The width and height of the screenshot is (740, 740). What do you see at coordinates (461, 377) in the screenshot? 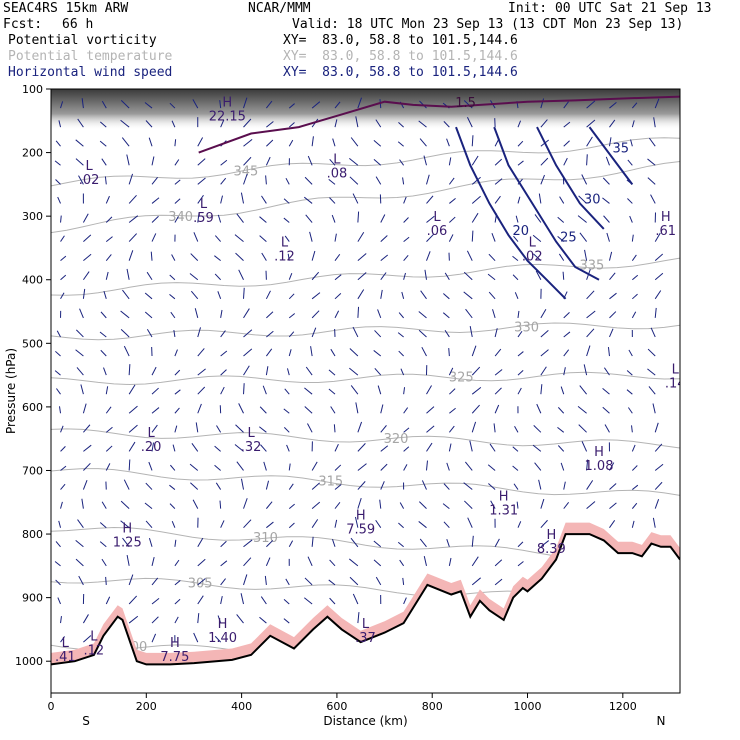
I see `theta-contour-label: 325` at bounding box center [461, 377].